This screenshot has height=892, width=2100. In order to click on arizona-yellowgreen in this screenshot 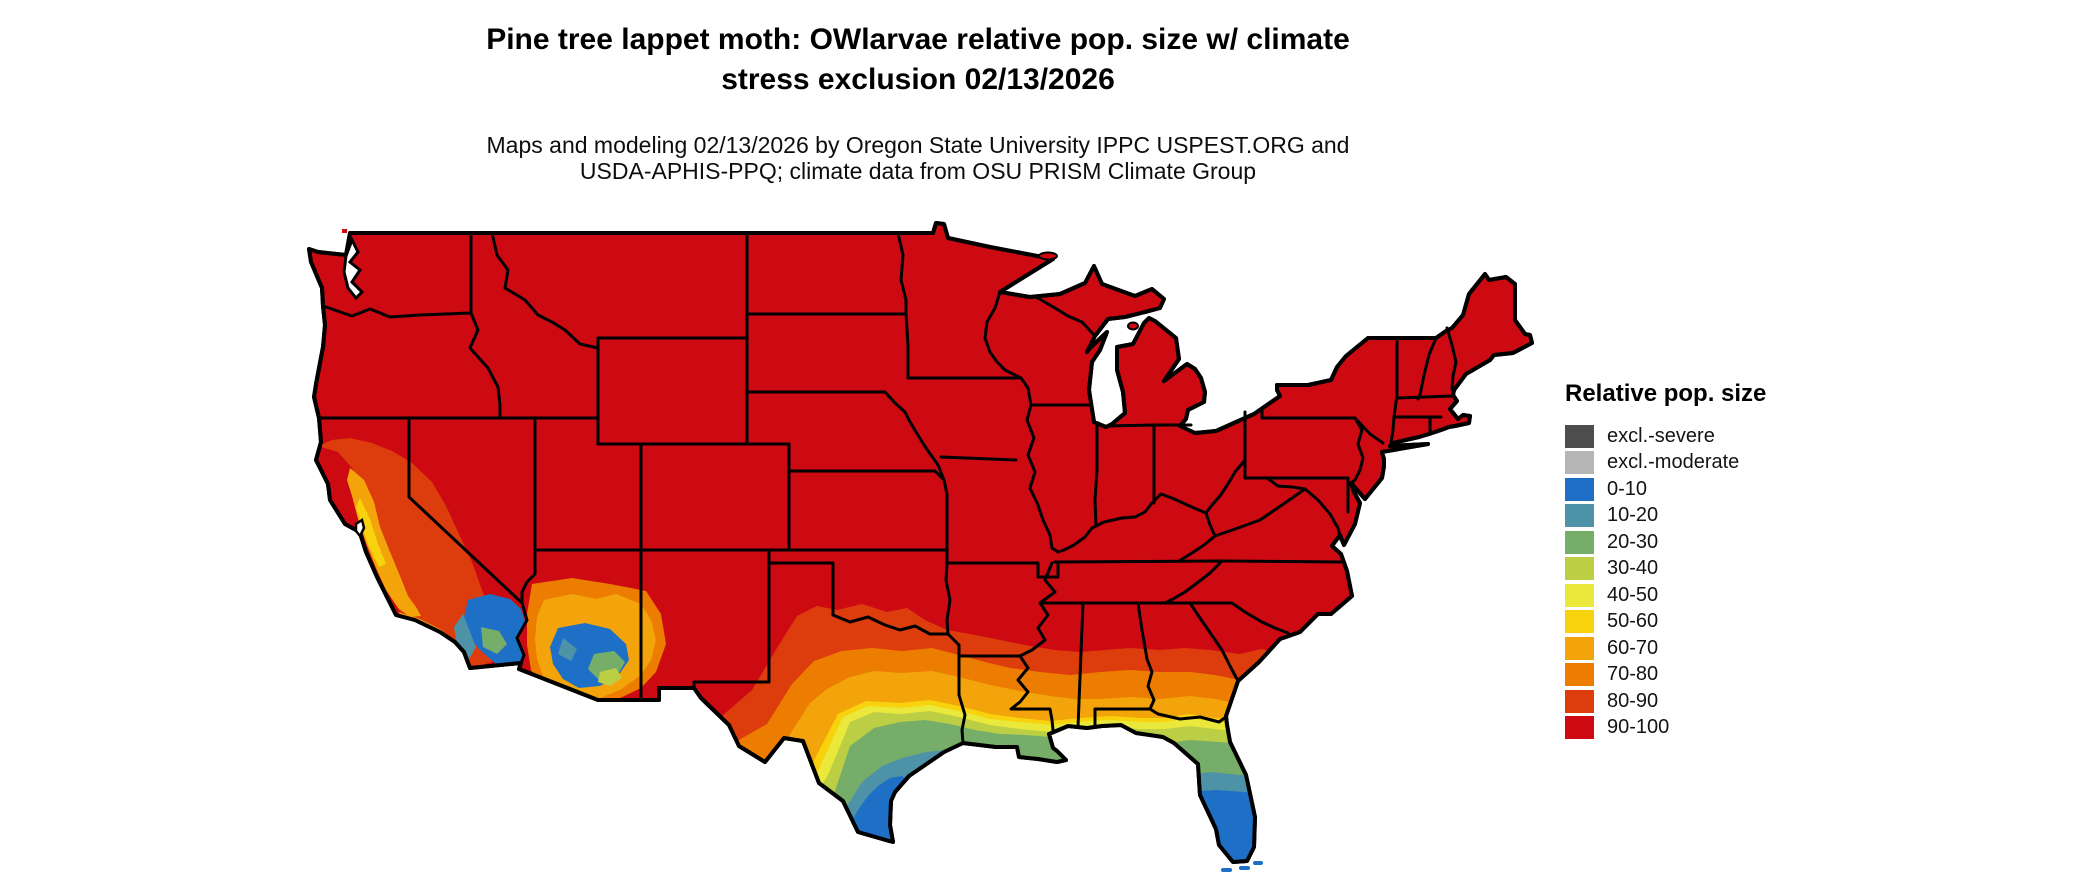, I will do `click(610, 677)`.